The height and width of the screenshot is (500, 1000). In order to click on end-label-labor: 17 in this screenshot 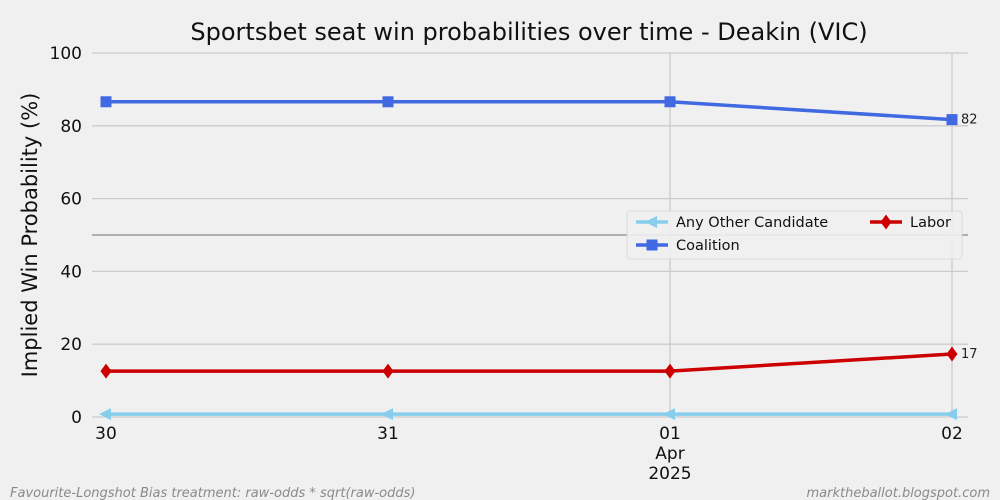, I will do `click(969, 354)`.